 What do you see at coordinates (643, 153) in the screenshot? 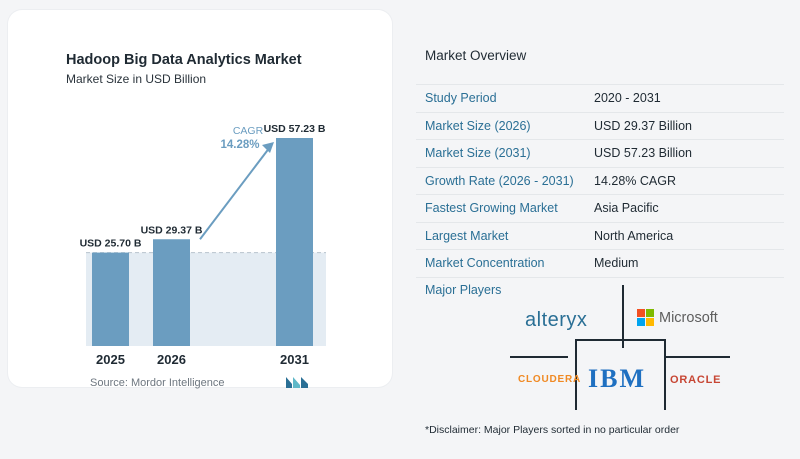
I see `overview-value: USD 57.23 Billion` at bounding box center [643, 153].